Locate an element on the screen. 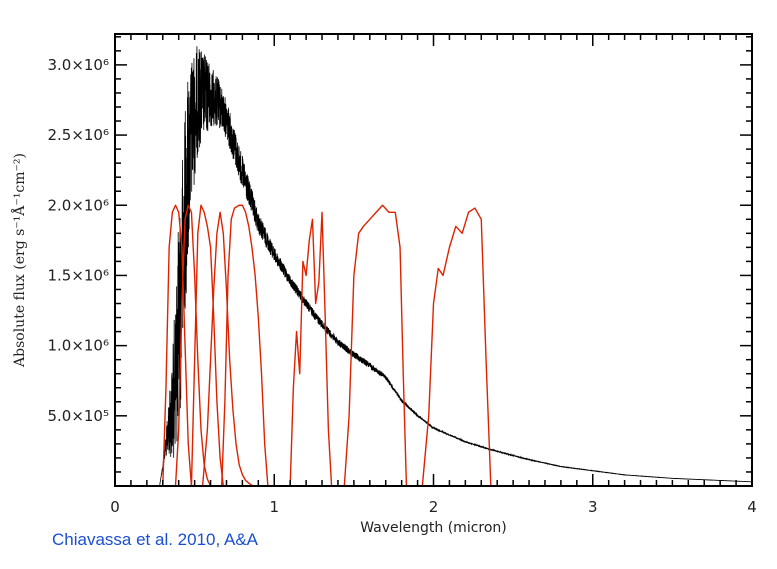 Image resolution: width=777 pixels, height=569 pixels. x-tick-label: 2 is located at coordinates (434, 507).